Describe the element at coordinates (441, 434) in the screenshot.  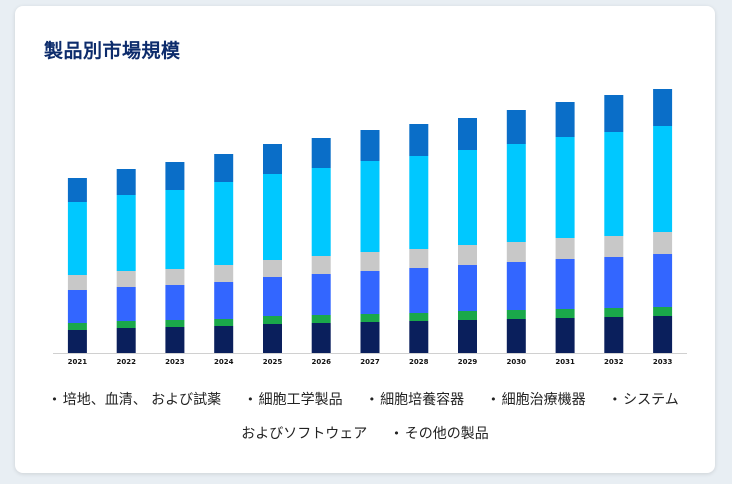
I see `legend-item: • その他の製品` at that location.